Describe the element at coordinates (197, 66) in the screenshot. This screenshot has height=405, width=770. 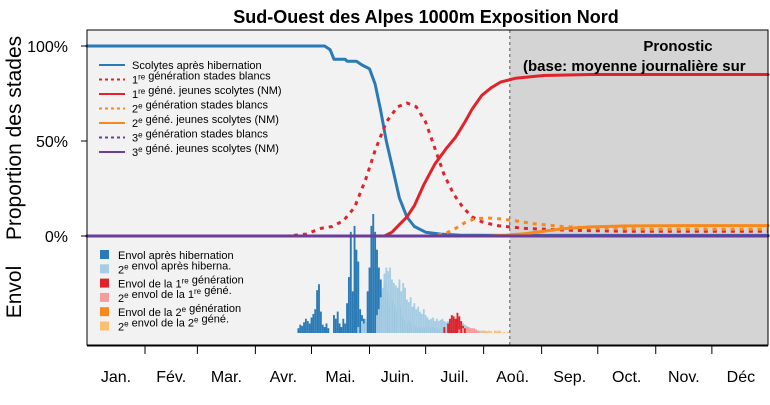
I see `legend-stage-label: Scolytes après hibernation` at that location.